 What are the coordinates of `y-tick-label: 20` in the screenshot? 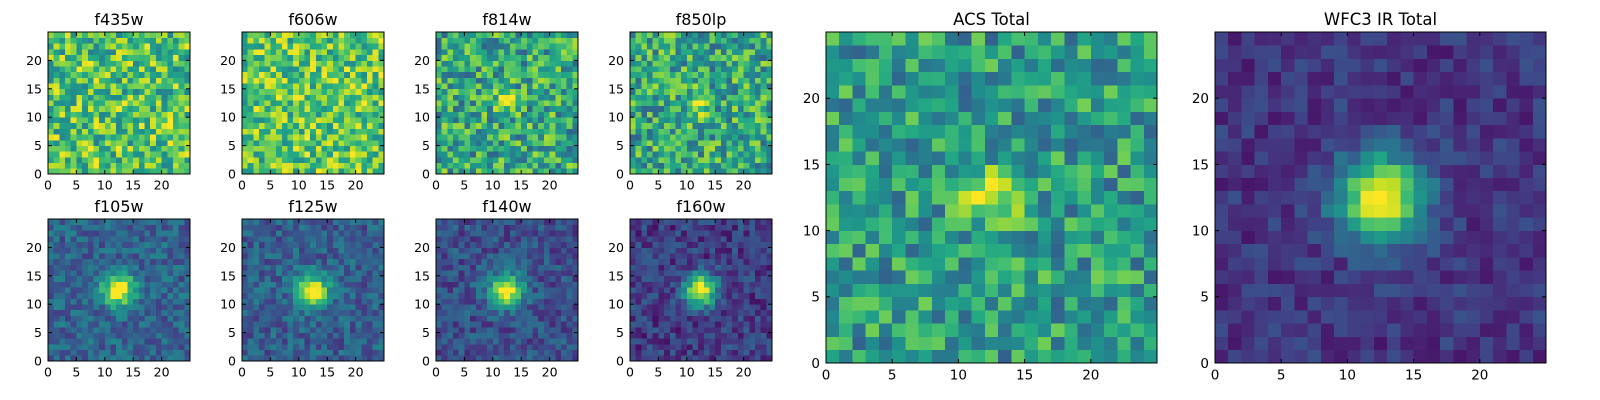 It's located at (34, 247).